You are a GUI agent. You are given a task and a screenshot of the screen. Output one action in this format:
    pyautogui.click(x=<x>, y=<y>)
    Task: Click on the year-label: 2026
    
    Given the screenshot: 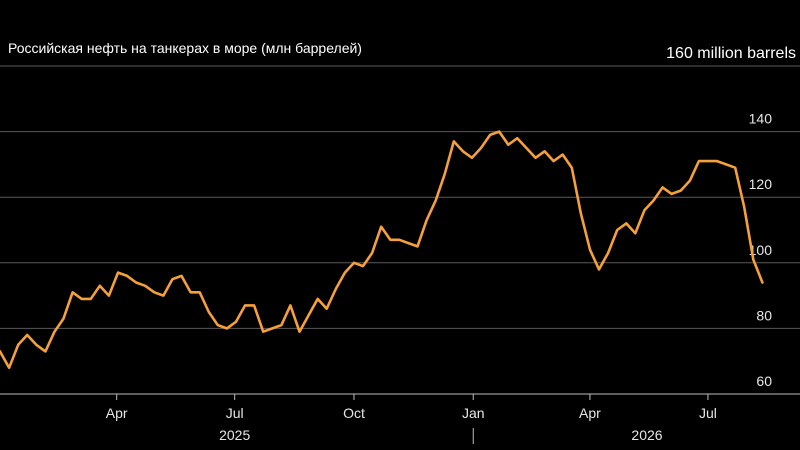 What is the action you would take?
    pyautogui.click(x=646, y=435)
    